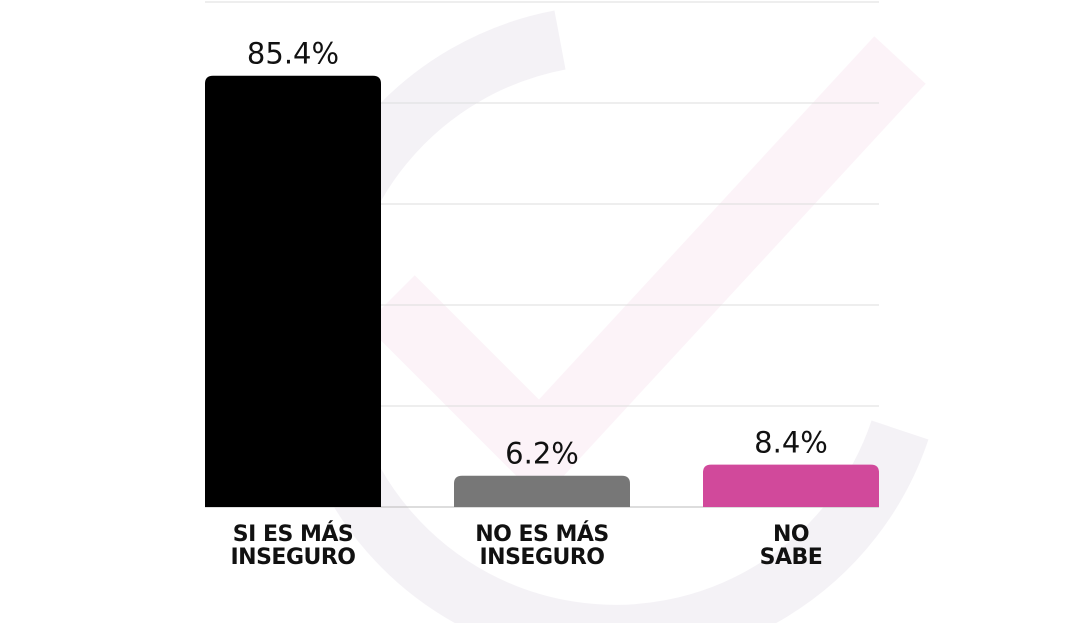 This screenshot has width=1080, height=623. I want to click on x-tick-label: SI ES MÁS INSEGURO, so click(293, 546).